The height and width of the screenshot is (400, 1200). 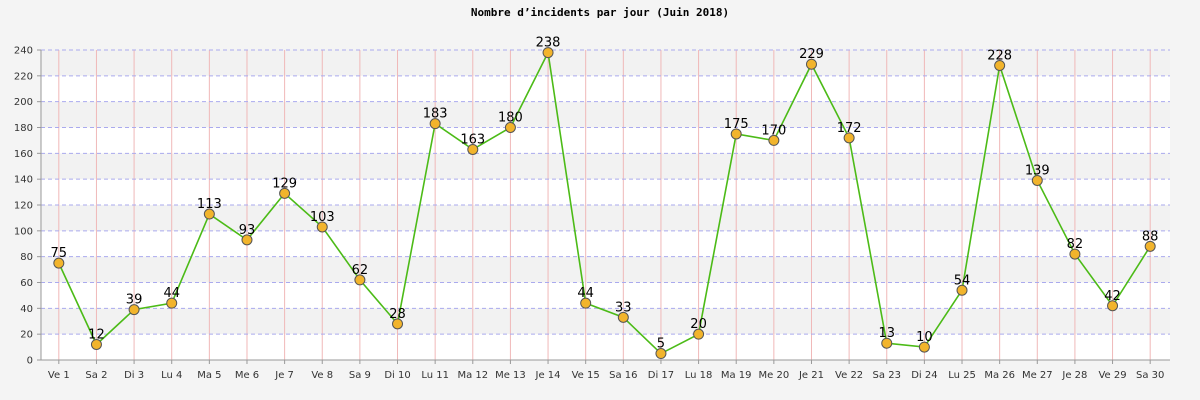 What do you see at coordinates (247, 375) in the screenshot?
I see `x-tick-label: Me 6` at bounding box center [247, 375].